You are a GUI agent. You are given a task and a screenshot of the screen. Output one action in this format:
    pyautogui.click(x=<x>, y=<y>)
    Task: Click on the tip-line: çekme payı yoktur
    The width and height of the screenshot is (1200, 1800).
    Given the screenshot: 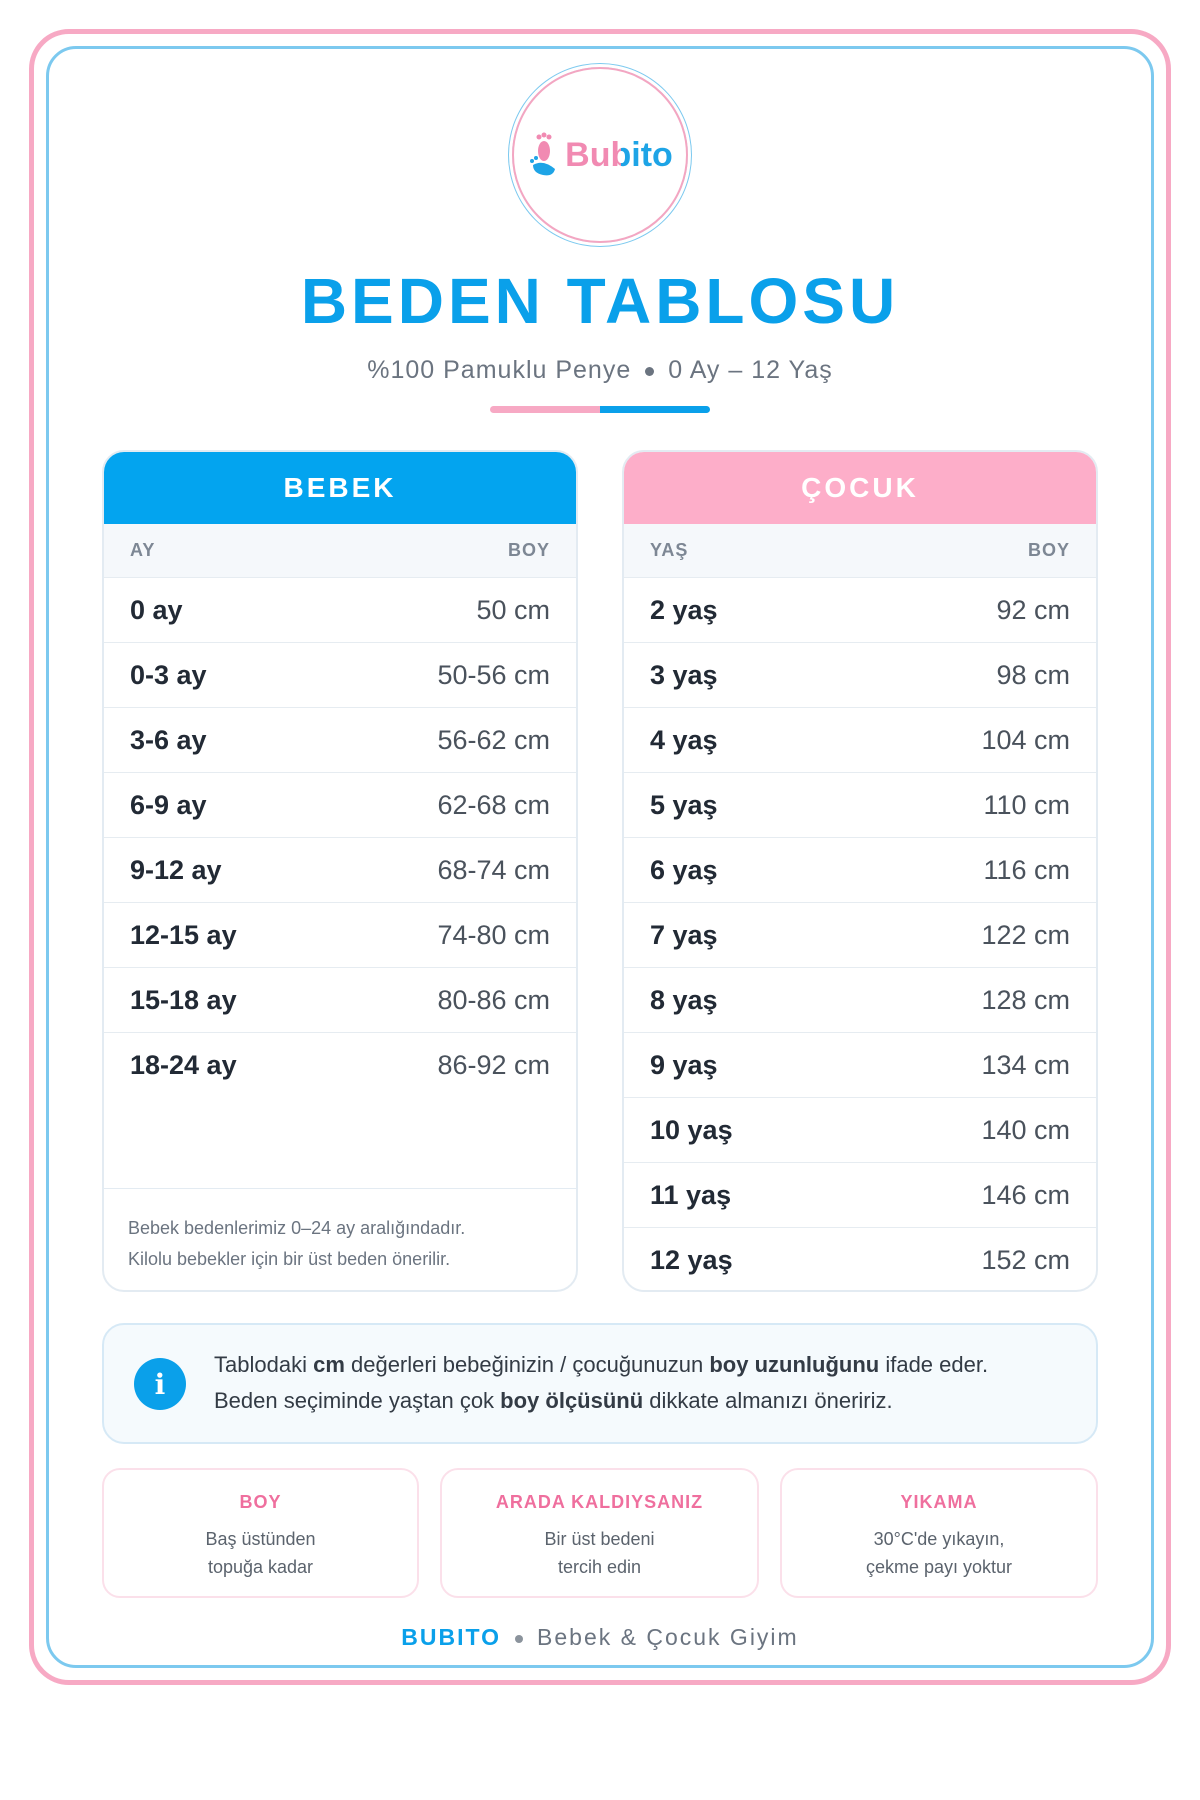 What is the action you would take?
    pyautogui.click(x=939, y=1567)
    